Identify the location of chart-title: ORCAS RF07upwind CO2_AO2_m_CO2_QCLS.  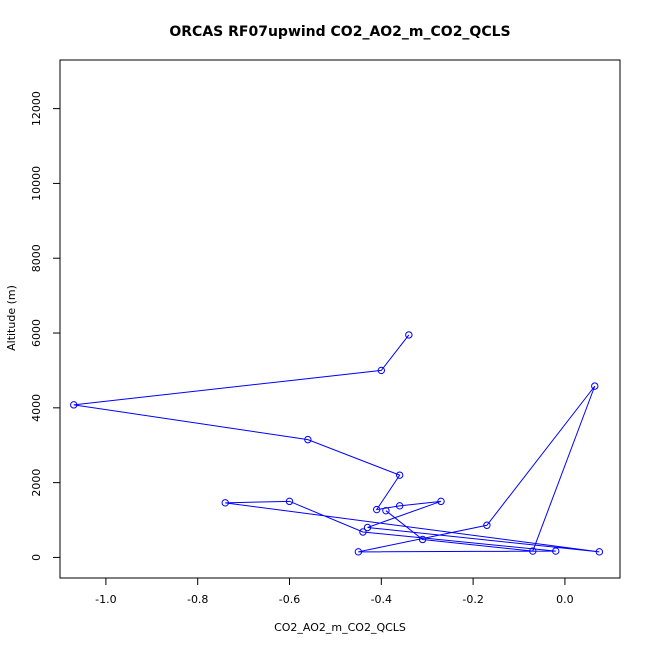
(339, 32).